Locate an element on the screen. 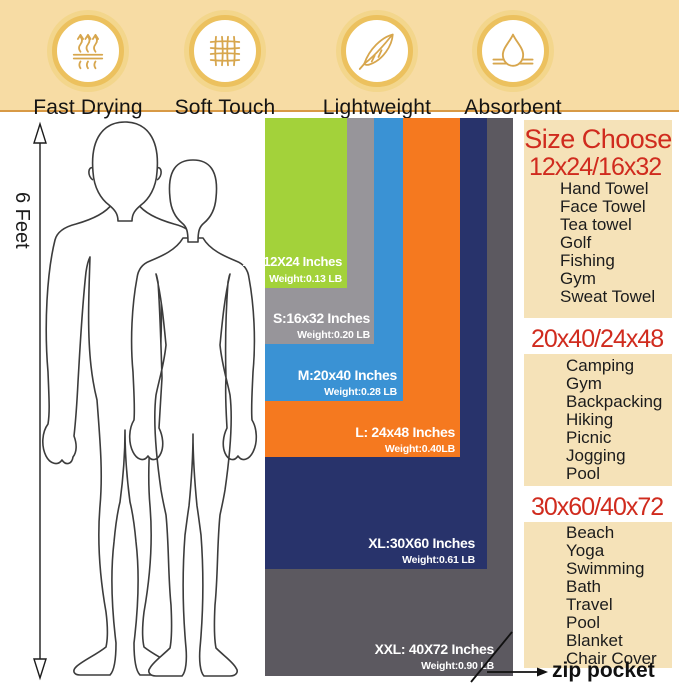 The image size is (679, 684). size-label-xl: XL:30X60 Inches Weight:0.61 LB is located at coordinates (421, 550).